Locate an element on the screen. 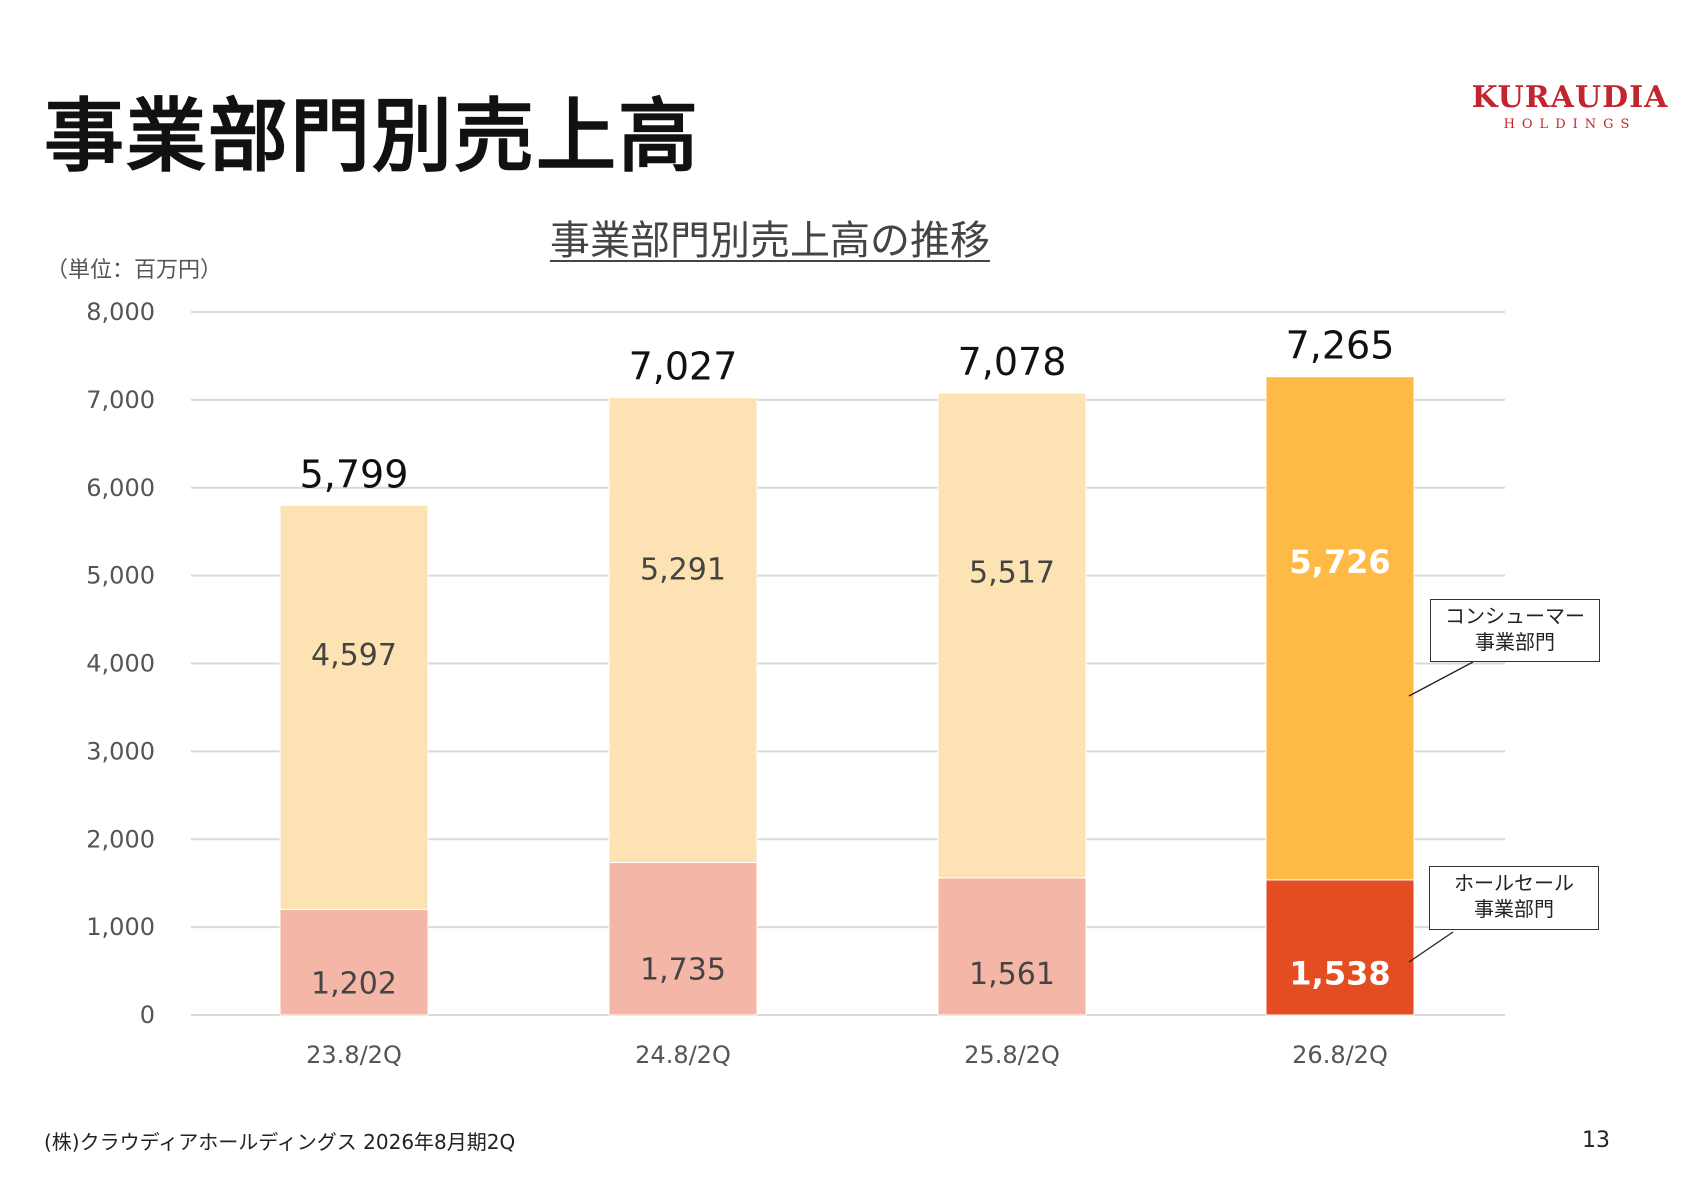 The image size is (1683, 1190). page-title: 事業部門別売上高 is located at coordinates (372, 136).